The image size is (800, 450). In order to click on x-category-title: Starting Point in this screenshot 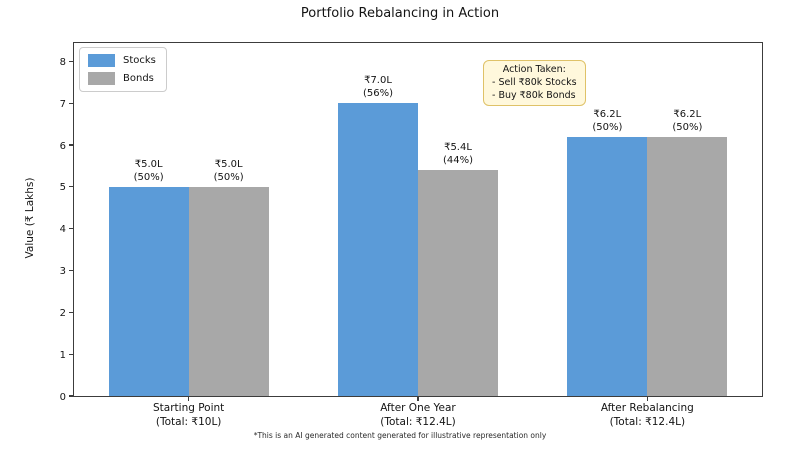, I will do `click(189, 408)`.